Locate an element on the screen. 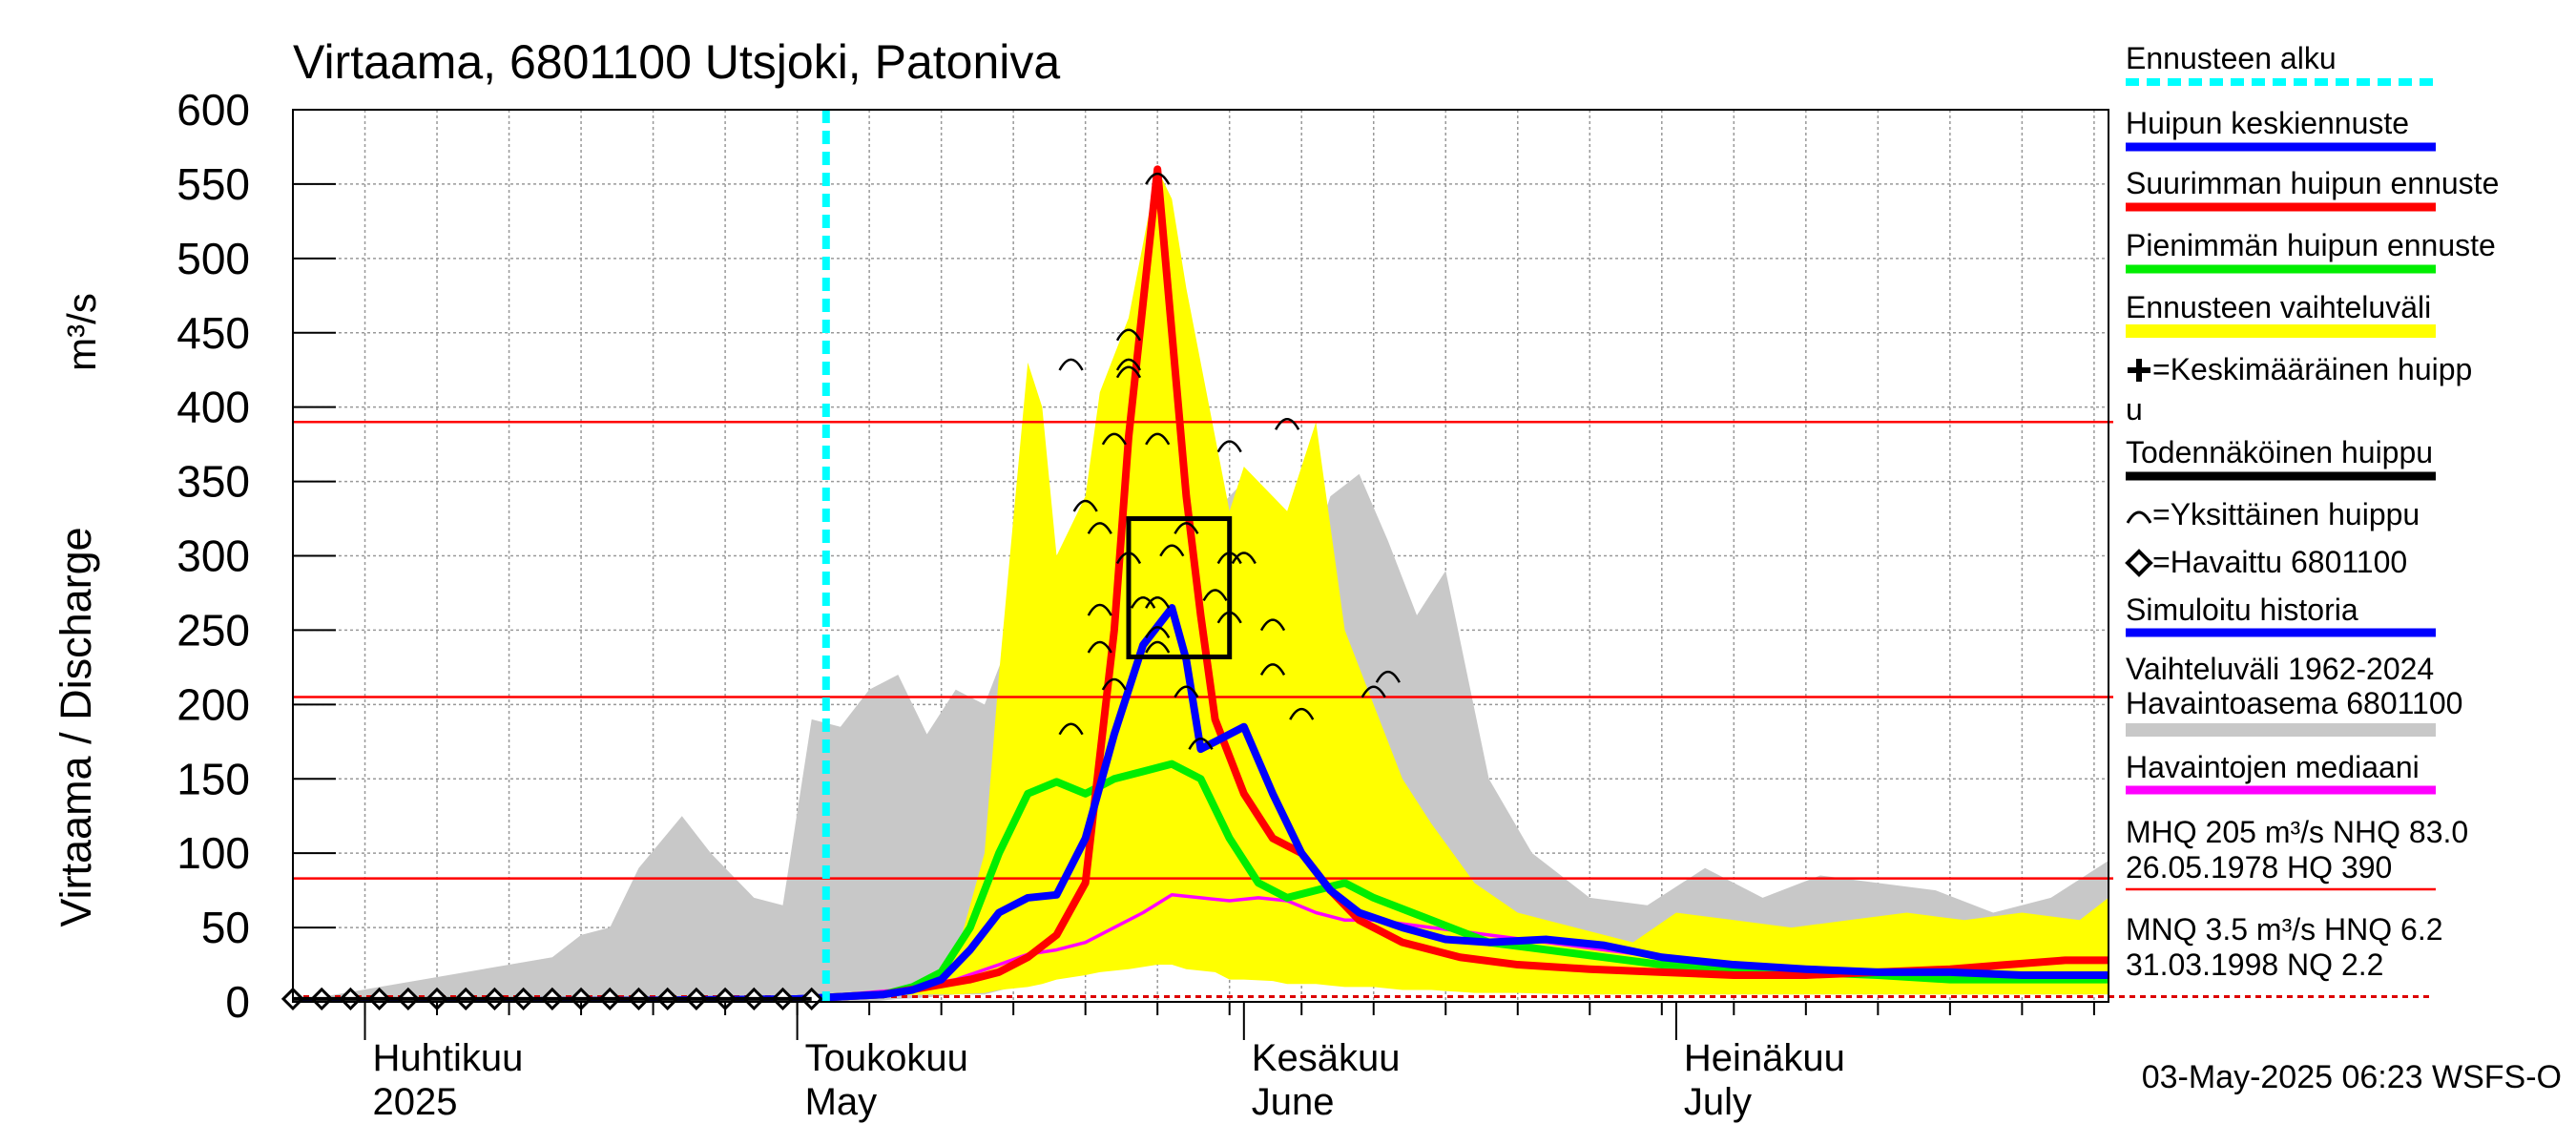  legend-label: Havaintojen mediaani is located at coordinates (2273, 767).